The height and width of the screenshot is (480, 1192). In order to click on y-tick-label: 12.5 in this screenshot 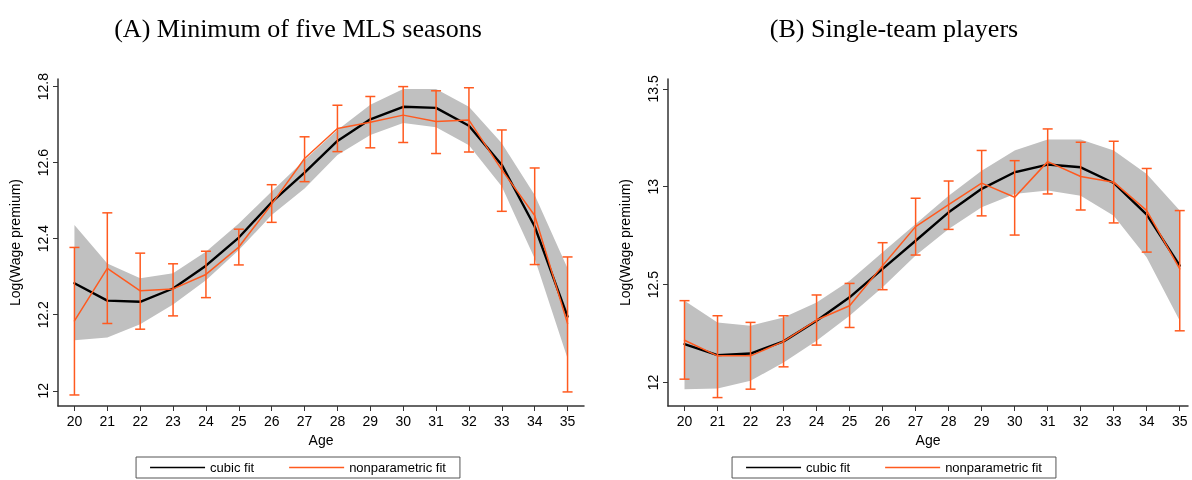, I will do `click(653, 284)`.